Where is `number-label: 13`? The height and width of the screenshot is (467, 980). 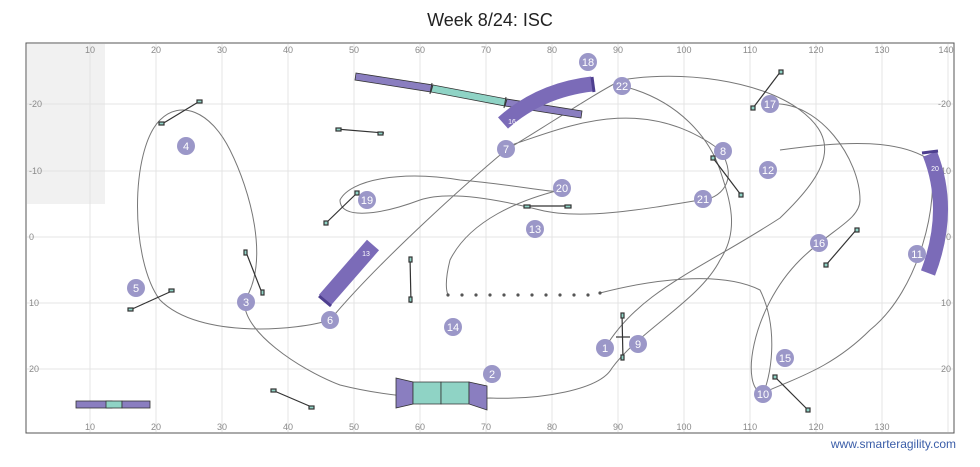 number-label: 13 is located at coordinates (535, 230).